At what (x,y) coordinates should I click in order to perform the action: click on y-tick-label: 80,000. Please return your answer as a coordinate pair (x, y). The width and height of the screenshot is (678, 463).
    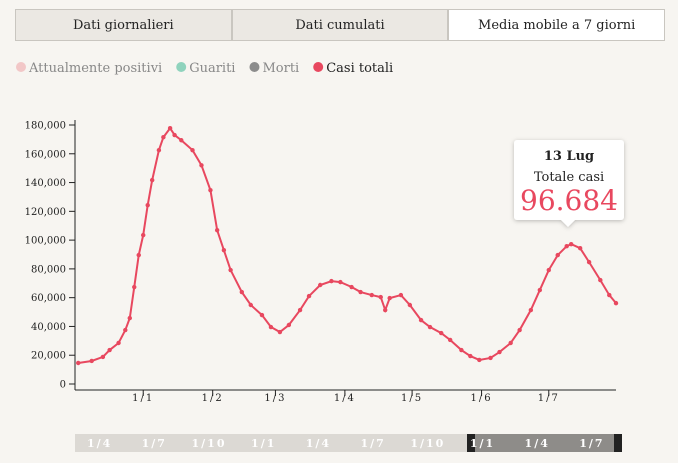
    Looking at the image, I should click on (48, 269).